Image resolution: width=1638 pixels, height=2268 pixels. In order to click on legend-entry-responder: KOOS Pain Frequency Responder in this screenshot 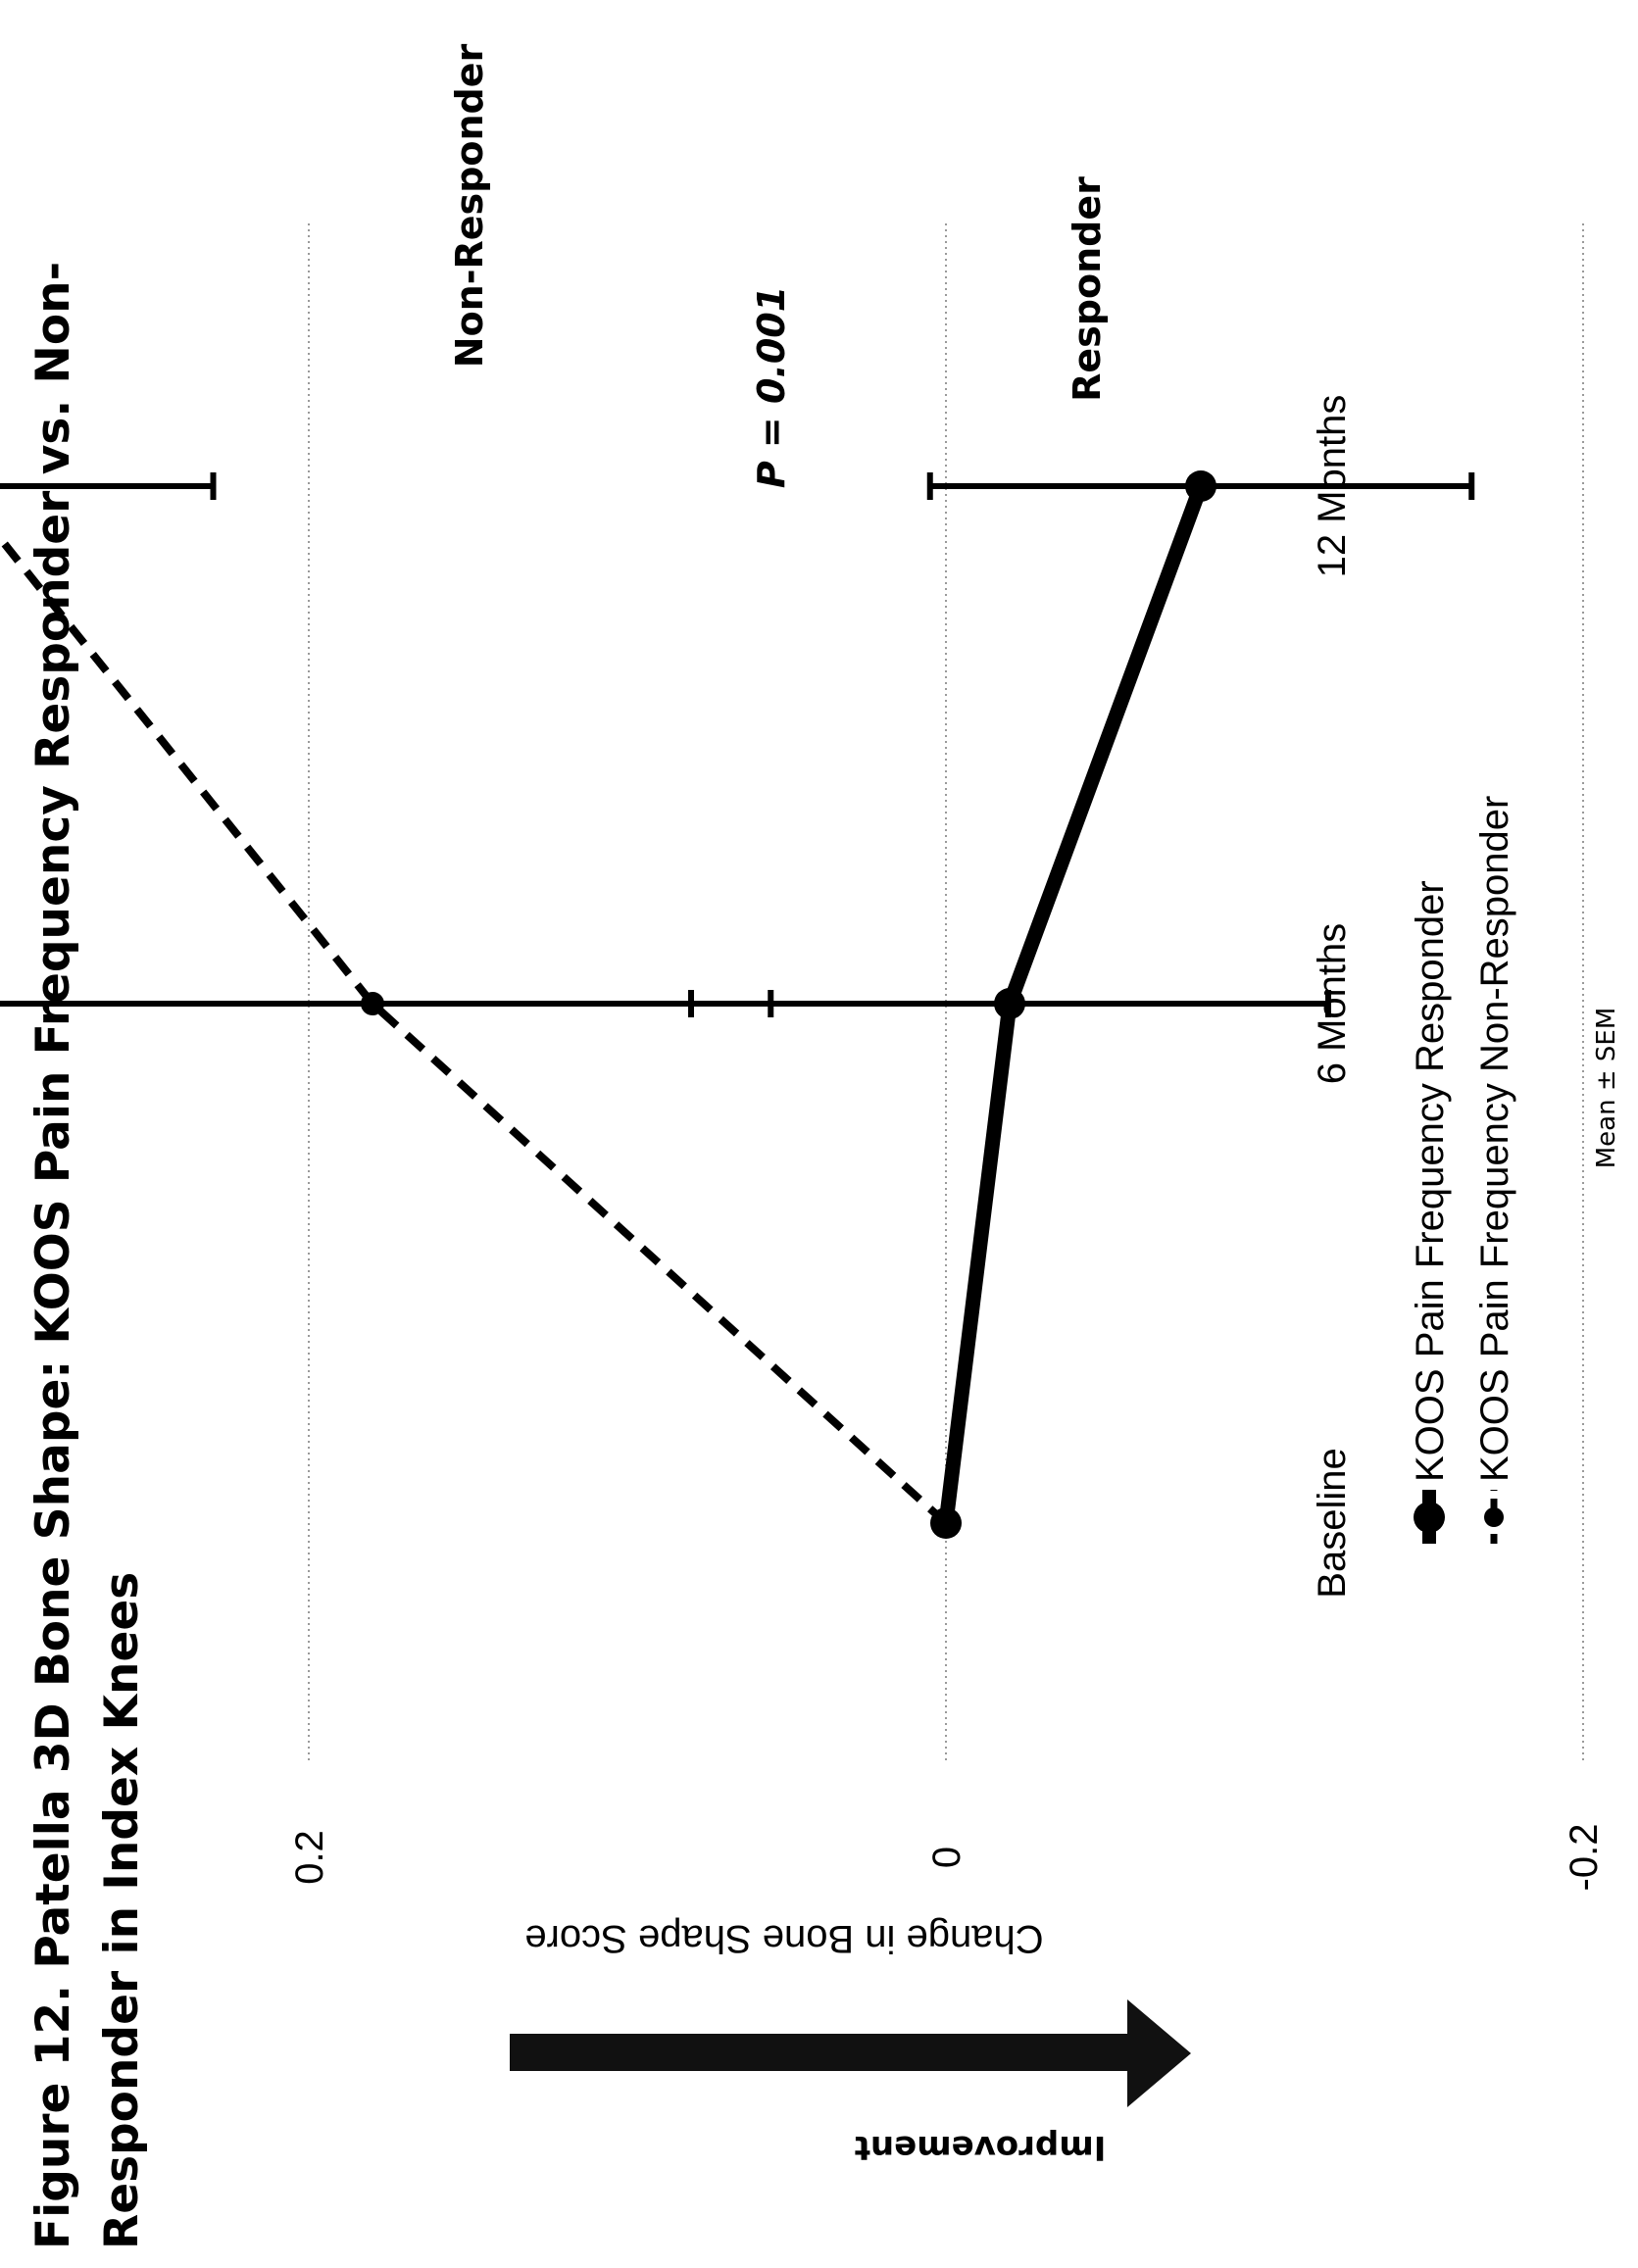, I will do `click(1430, 1181)`.